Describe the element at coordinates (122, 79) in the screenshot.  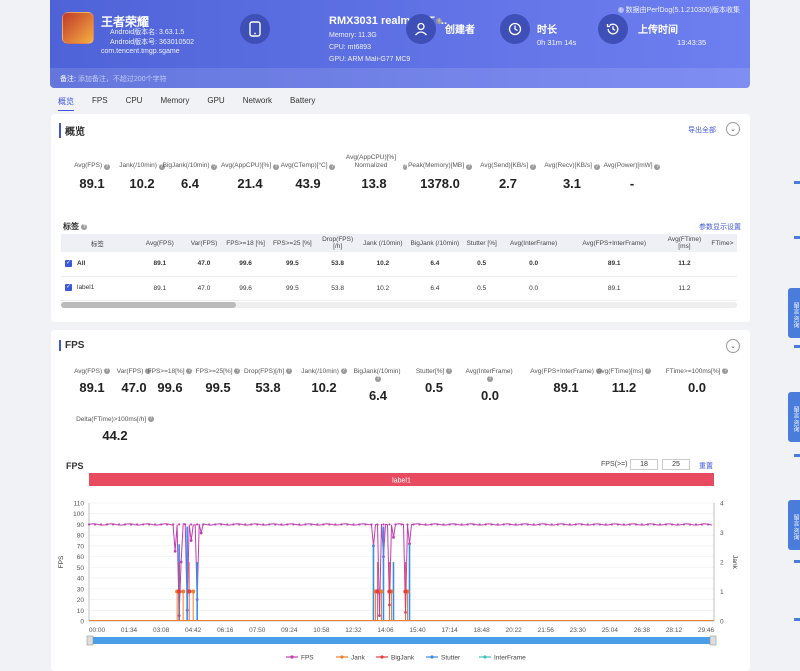
I see `note-input: 添加备注，不超过200个字符` at that location.